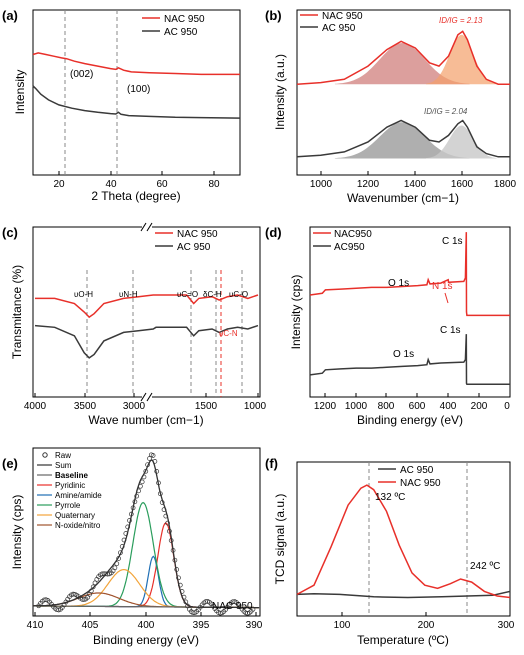 The image size is (524, 655). What do you see at coordinates (353, 234) in the screenshot?
I see `legend-entry: NAC950` at bounding box center [353, 234].